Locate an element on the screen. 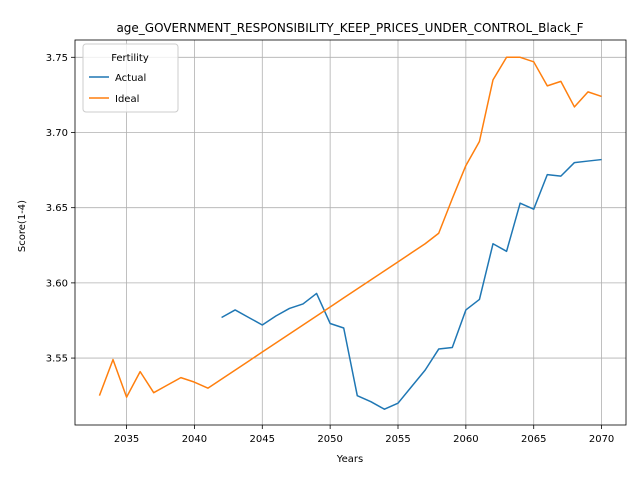  x-tick-label: 2070 is located at coordinates (601, 439).